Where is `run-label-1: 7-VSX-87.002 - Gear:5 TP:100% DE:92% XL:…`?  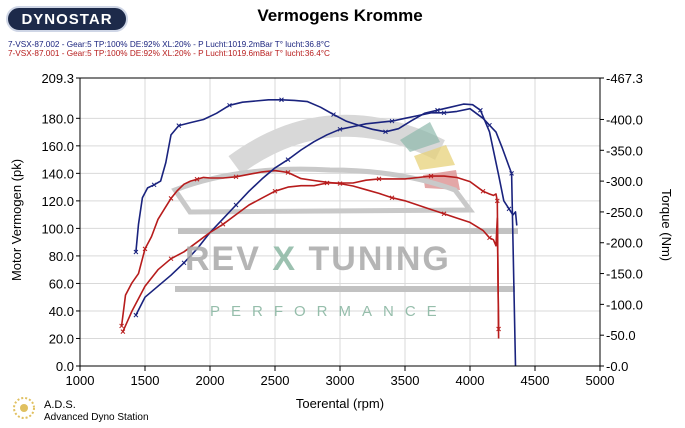 run-label-1: 7-VSX-87.002 - Gear:5 TP:100% DE:92% XL:… is located at coordinates (169, 44).